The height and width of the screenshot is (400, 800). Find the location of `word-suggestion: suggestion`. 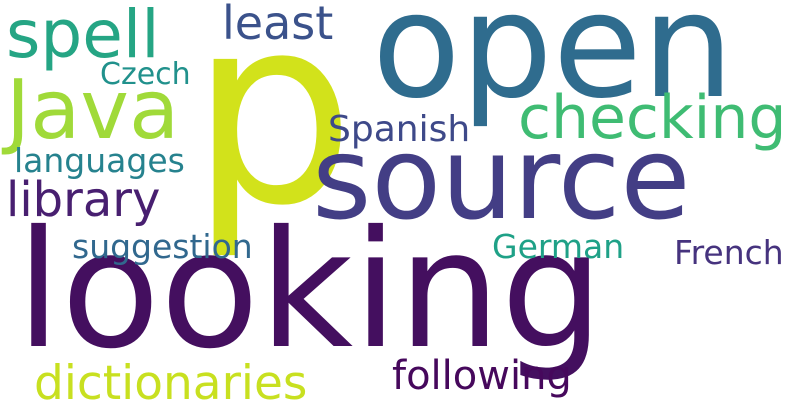

word-suggestion: suggestion is located at coordinates (162, 246).